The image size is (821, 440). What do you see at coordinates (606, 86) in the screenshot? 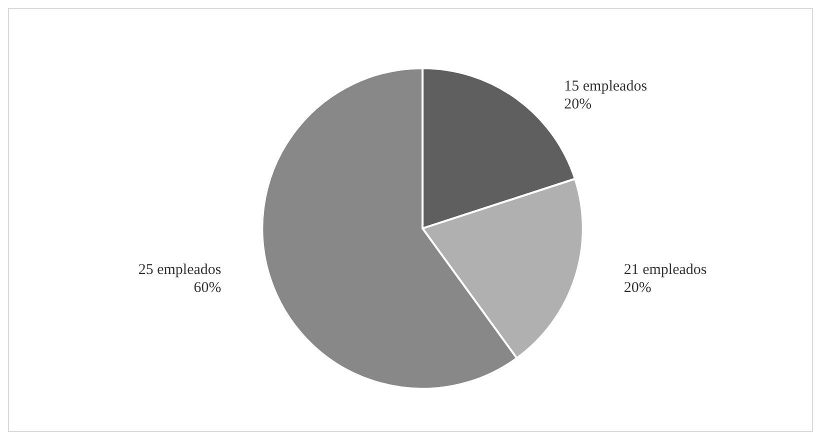
I see `slice-label: 15 empleados` at bounding box center [606, 86].